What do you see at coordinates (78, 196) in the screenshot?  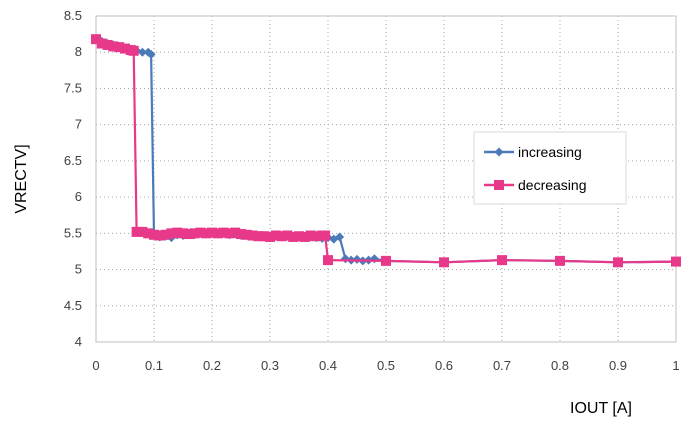 I see `y-tick-label: 6` at bounding box center [78, 196].